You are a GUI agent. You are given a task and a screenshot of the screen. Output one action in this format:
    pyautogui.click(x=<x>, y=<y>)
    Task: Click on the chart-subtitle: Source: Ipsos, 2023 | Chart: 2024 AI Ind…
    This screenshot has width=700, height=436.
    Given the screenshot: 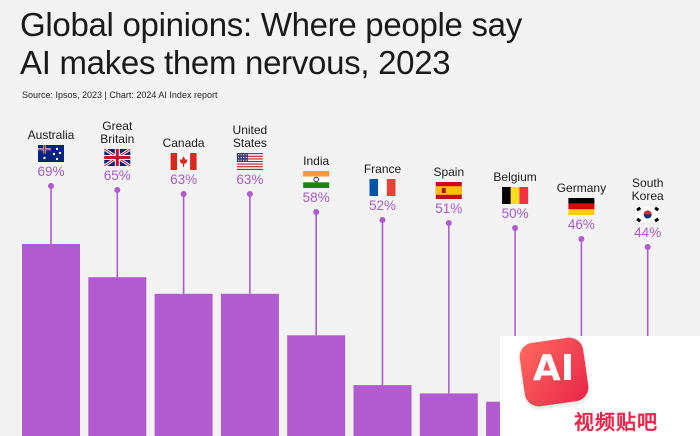 What is the action you would take?
    pyautogui.click(x=120, y=95)
    